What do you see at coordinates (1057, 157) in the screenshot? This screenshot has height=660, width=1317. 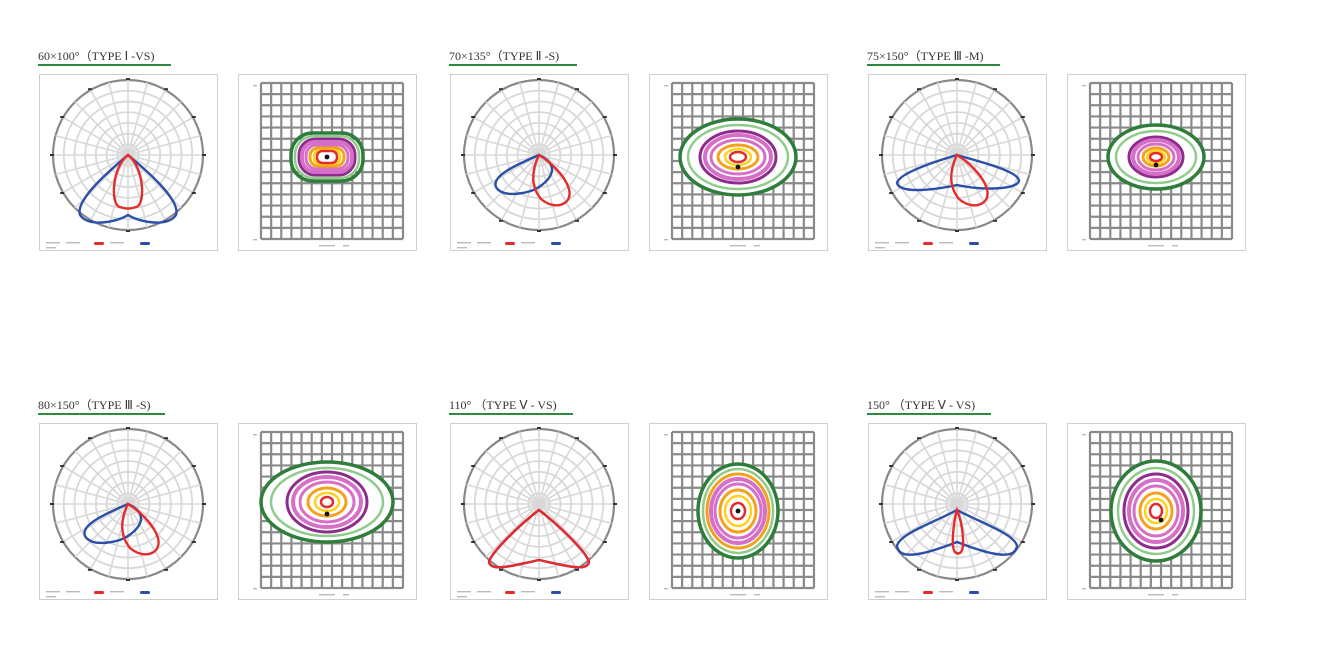 I see `group-3: 75×150°（TYPE Ⅲ -M)` at bounding box center [1057, 157].